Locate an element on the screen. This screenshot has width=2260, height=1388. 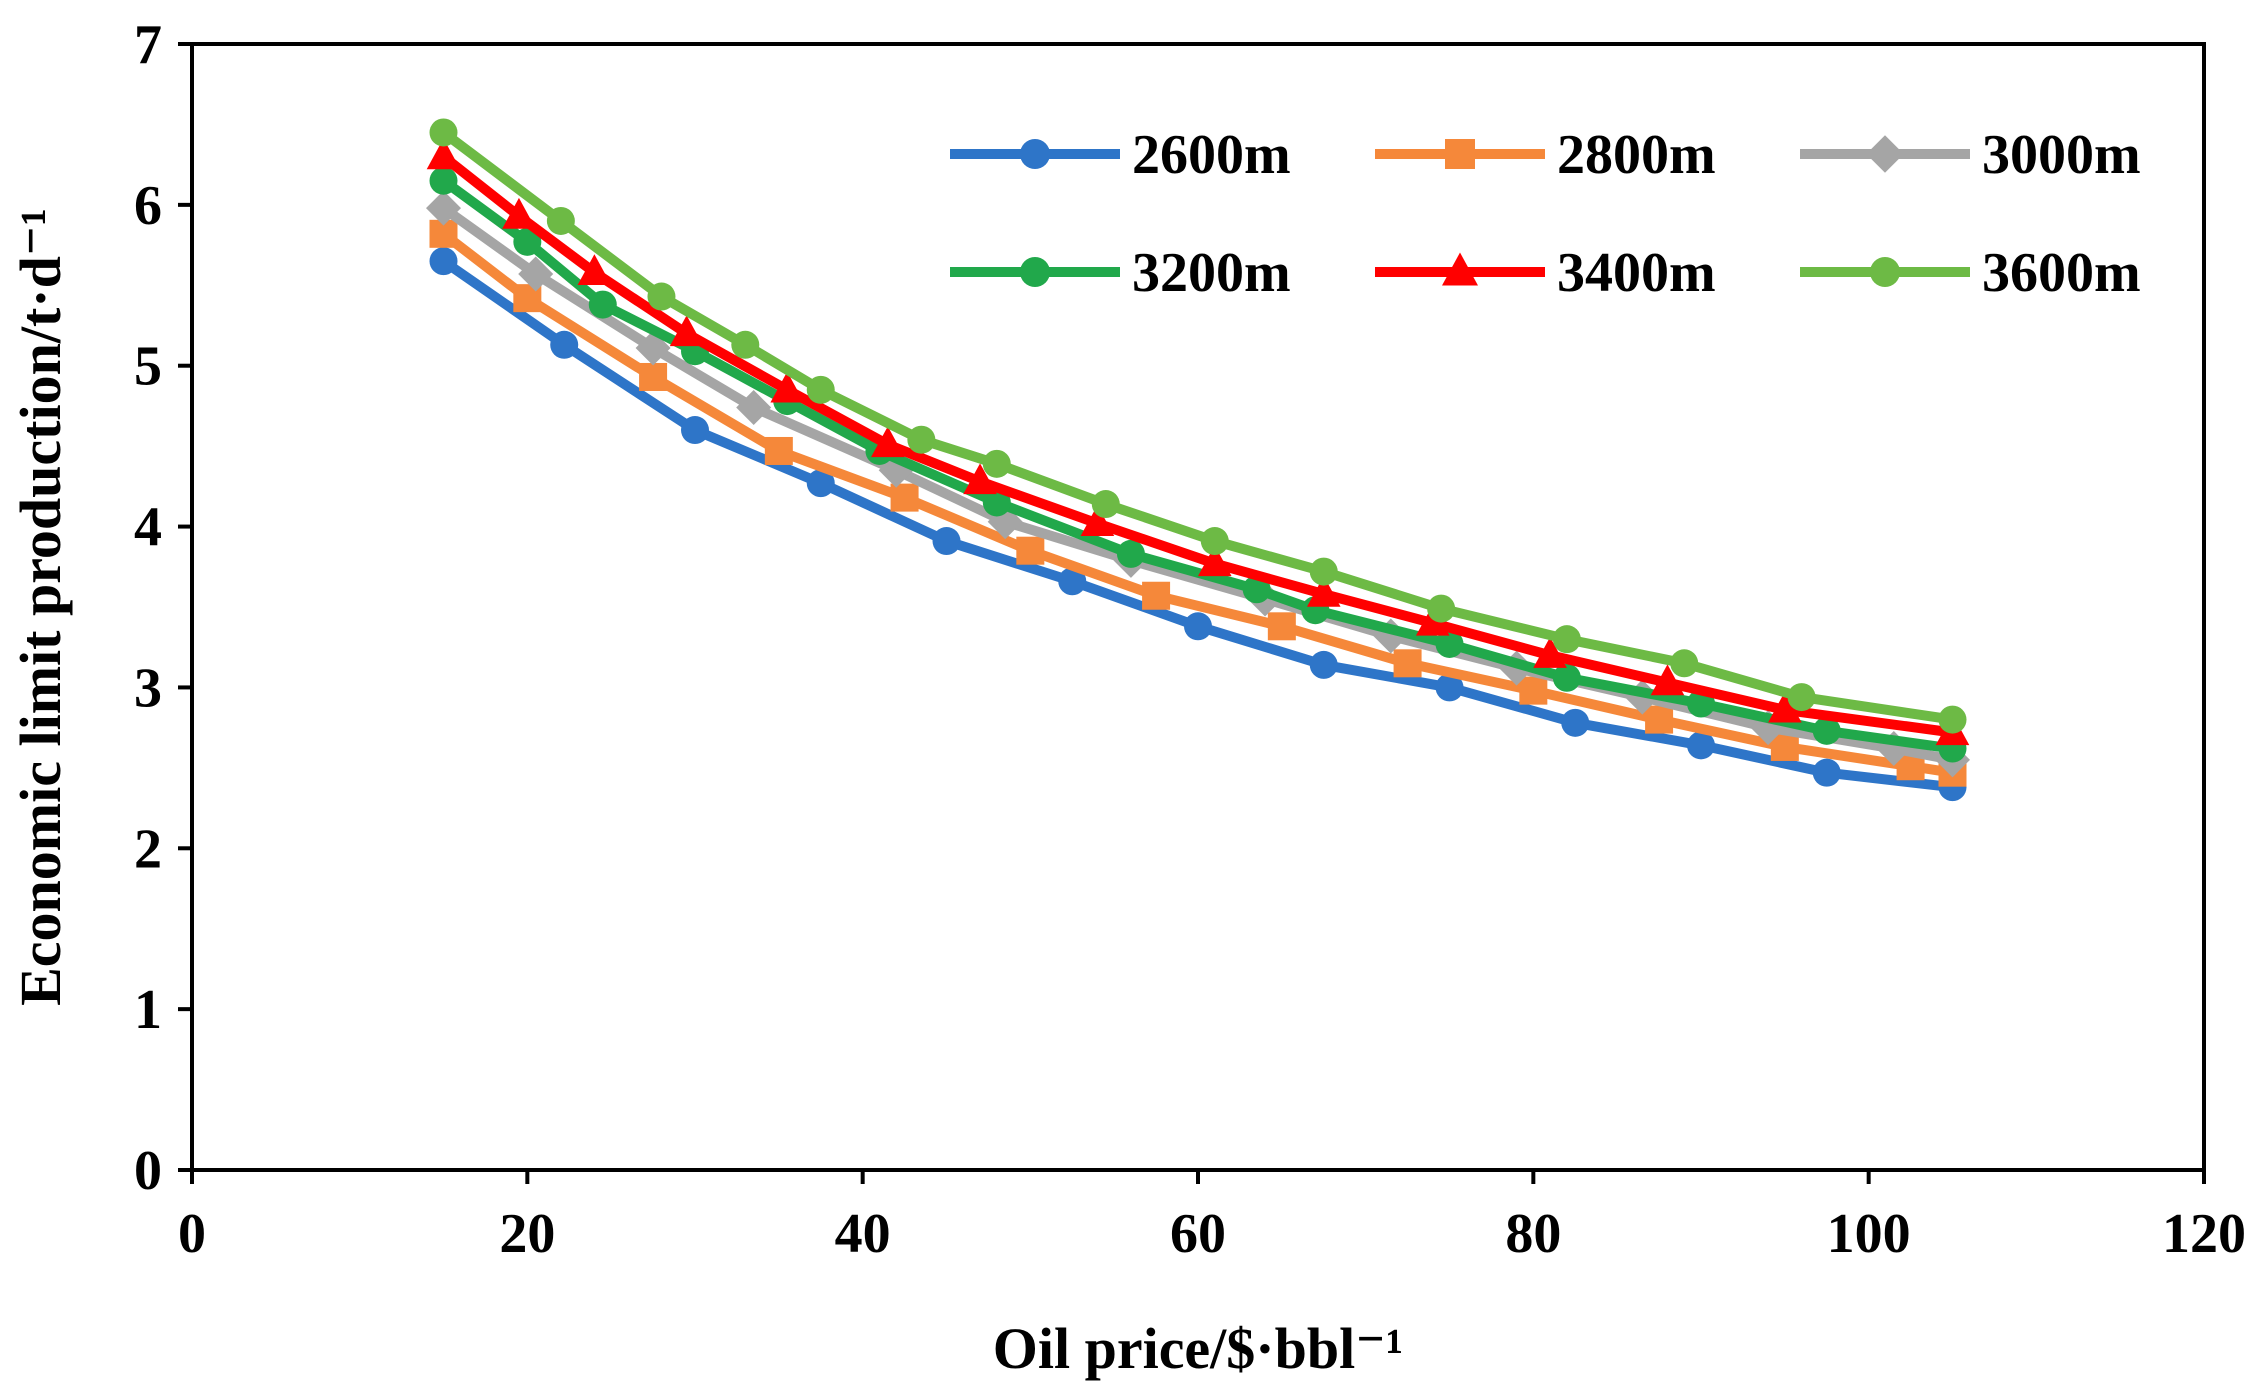
legend-label: 3200m is located at coordinates (1211, 273).